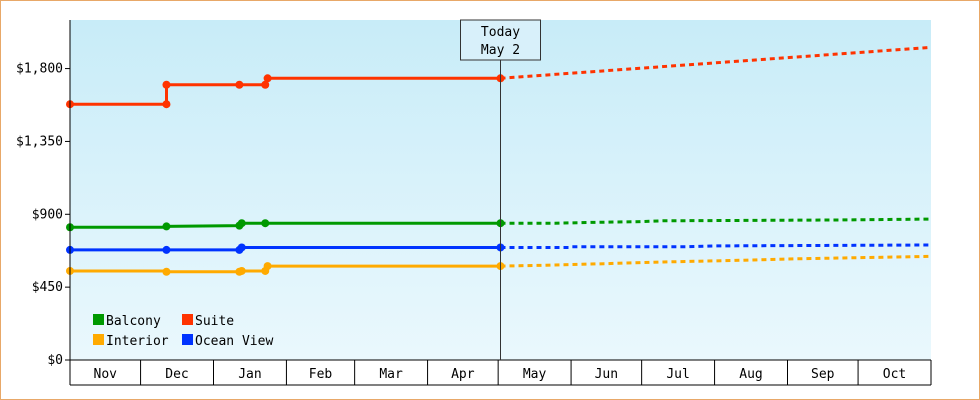 Image resolution: width=980 pixels, height=400 pixels. What do you see at coordinates (497, 265) in the screenshot?
I see `series-interior` at bounding box center [497, 265].